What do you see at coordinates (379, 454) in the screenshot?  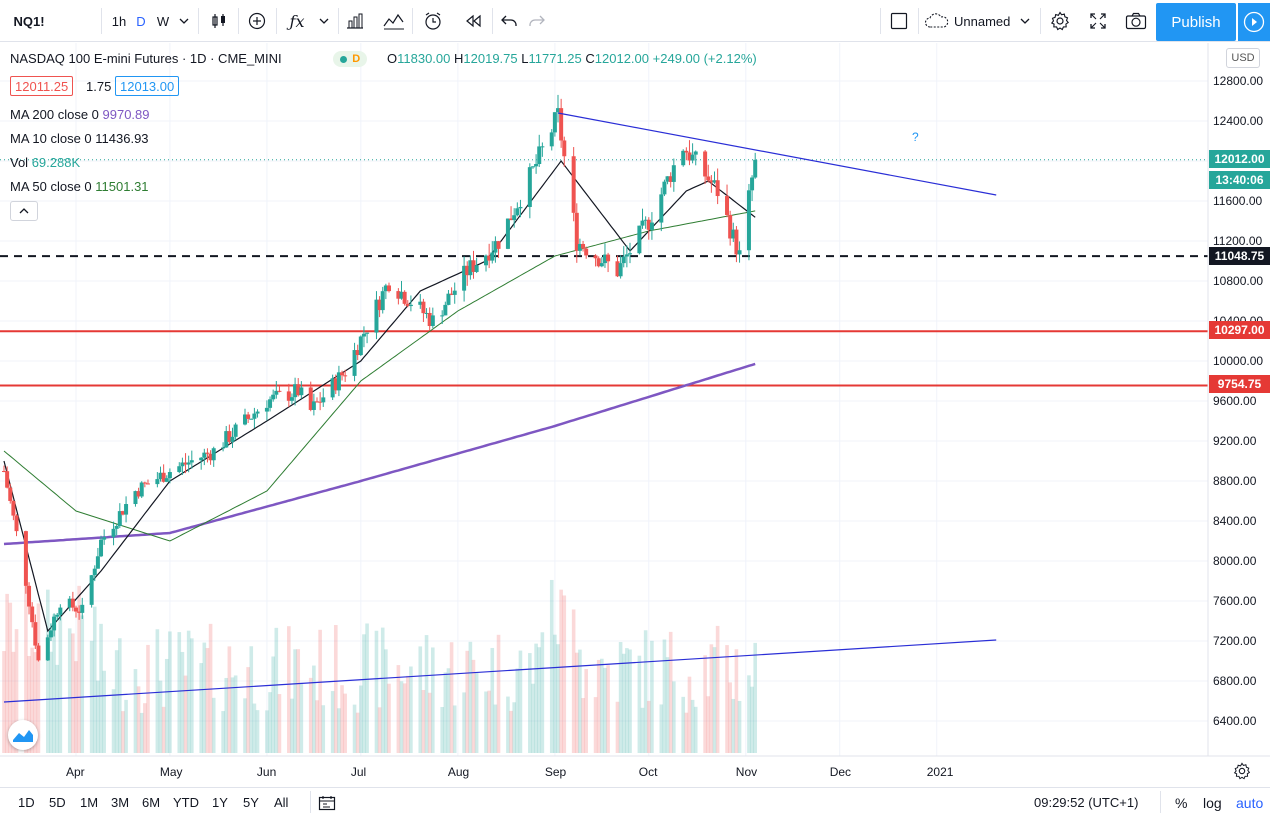 I see `ma200-line` at bounding box center [379, 454].